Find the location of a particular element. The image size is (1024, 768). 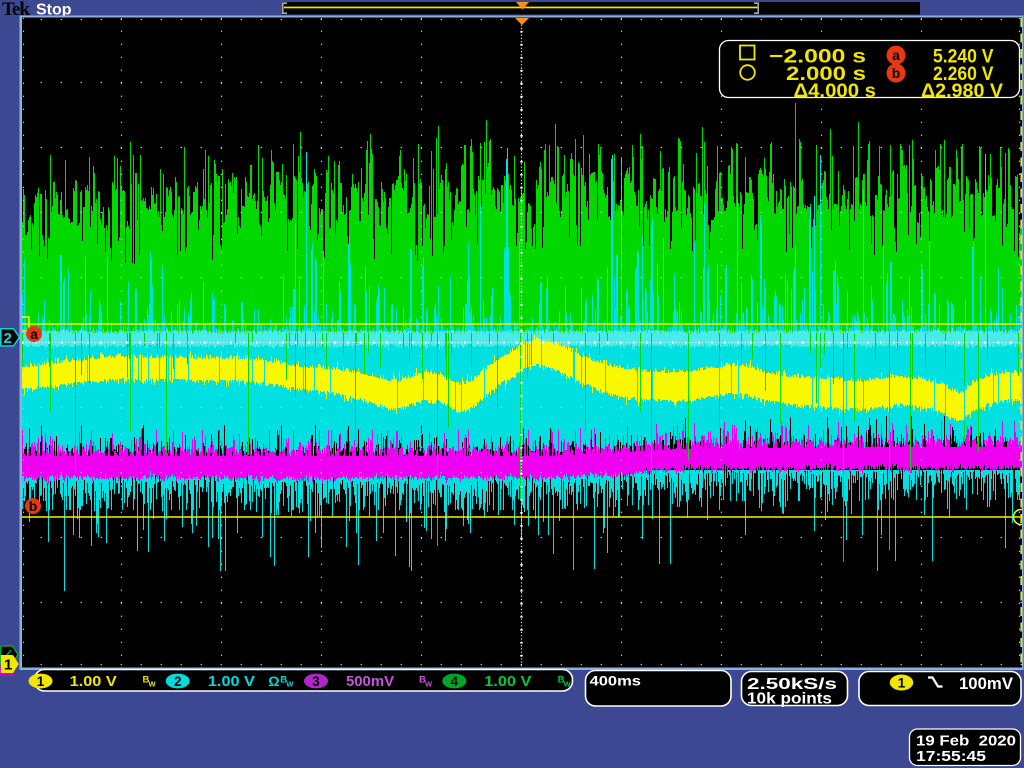

svg-text: 5.240 V is located at coordinates (963, 57).